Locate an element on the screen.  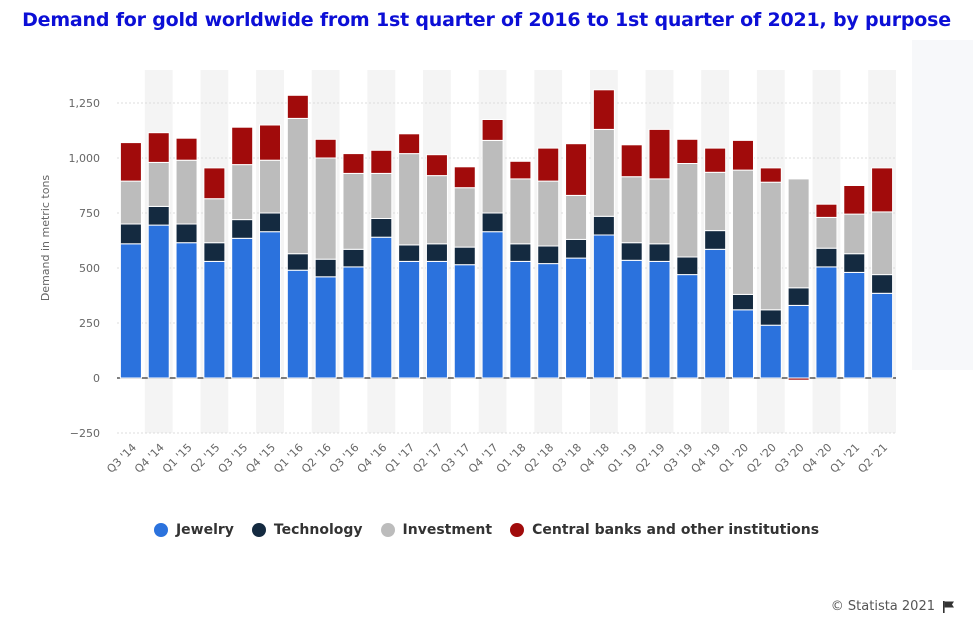
legend-item-investment: Investment is located at coordinates (436, 530).